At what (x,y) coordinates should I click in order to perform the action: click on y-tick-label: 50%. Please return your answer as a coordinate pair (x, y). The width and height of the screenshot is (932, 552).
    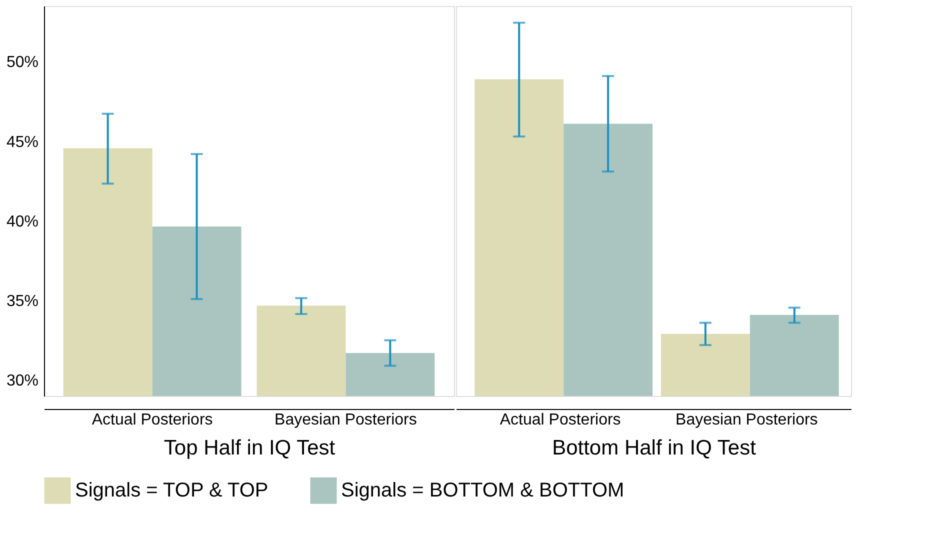
    Looking at the image, I should click on (22, 63).